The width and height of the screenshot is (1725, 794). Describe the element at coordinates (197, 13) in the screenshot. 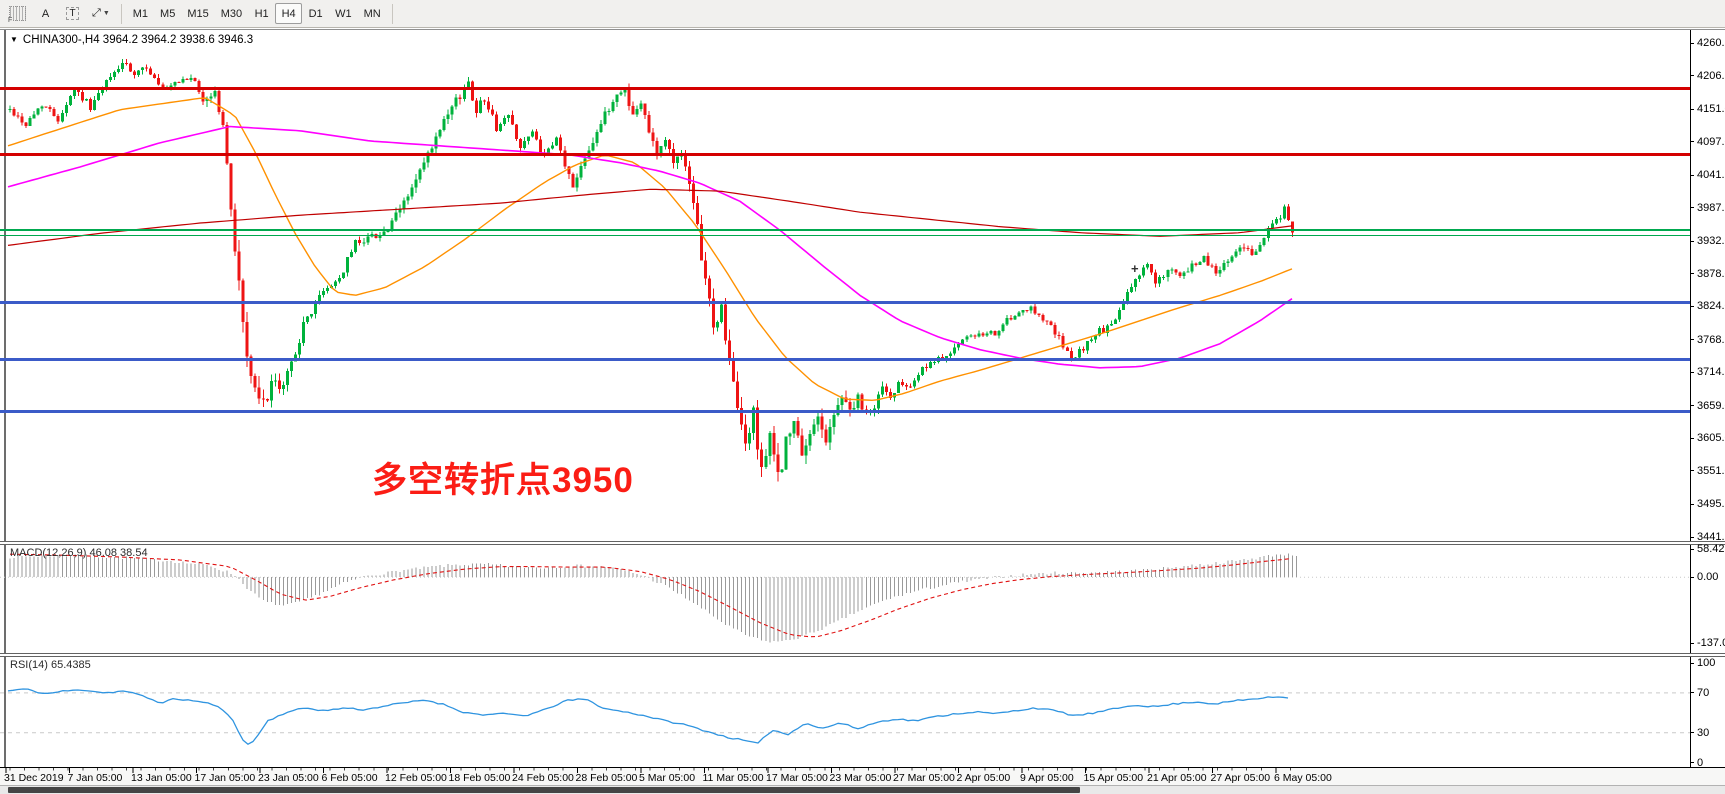

I see `timeframe-button-m15: M15` at that location.